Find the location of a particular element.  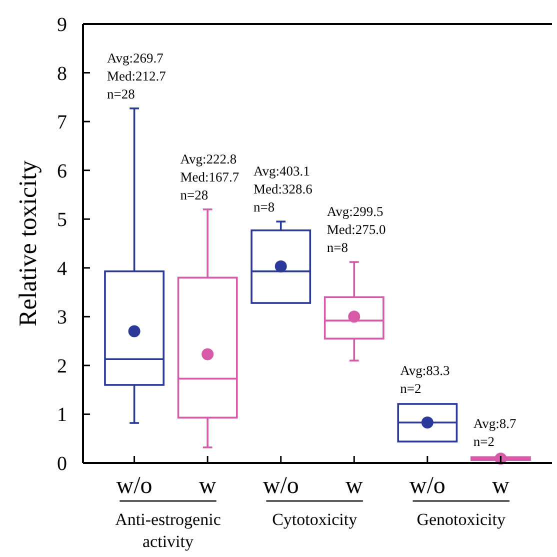

annotation: Avg:83.3 n=2 is located at coordinates (425, 379).